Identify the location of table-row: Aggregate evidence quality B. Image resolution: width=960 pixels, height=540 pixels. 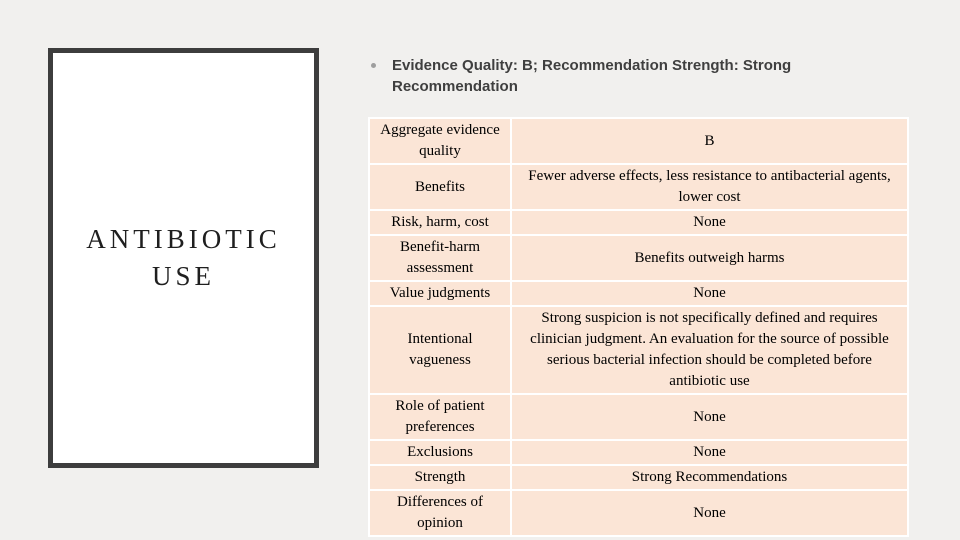
(638, 141).